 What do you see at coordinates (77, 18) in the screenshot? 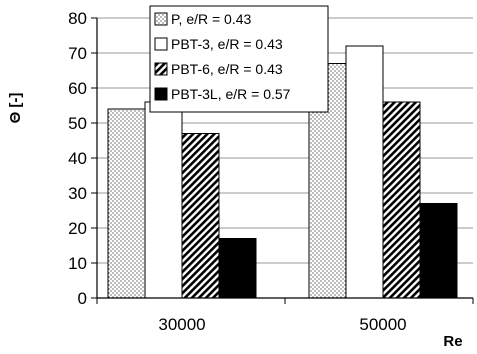
I see `y-tick-label: 80` at bounding box center [77, 18].